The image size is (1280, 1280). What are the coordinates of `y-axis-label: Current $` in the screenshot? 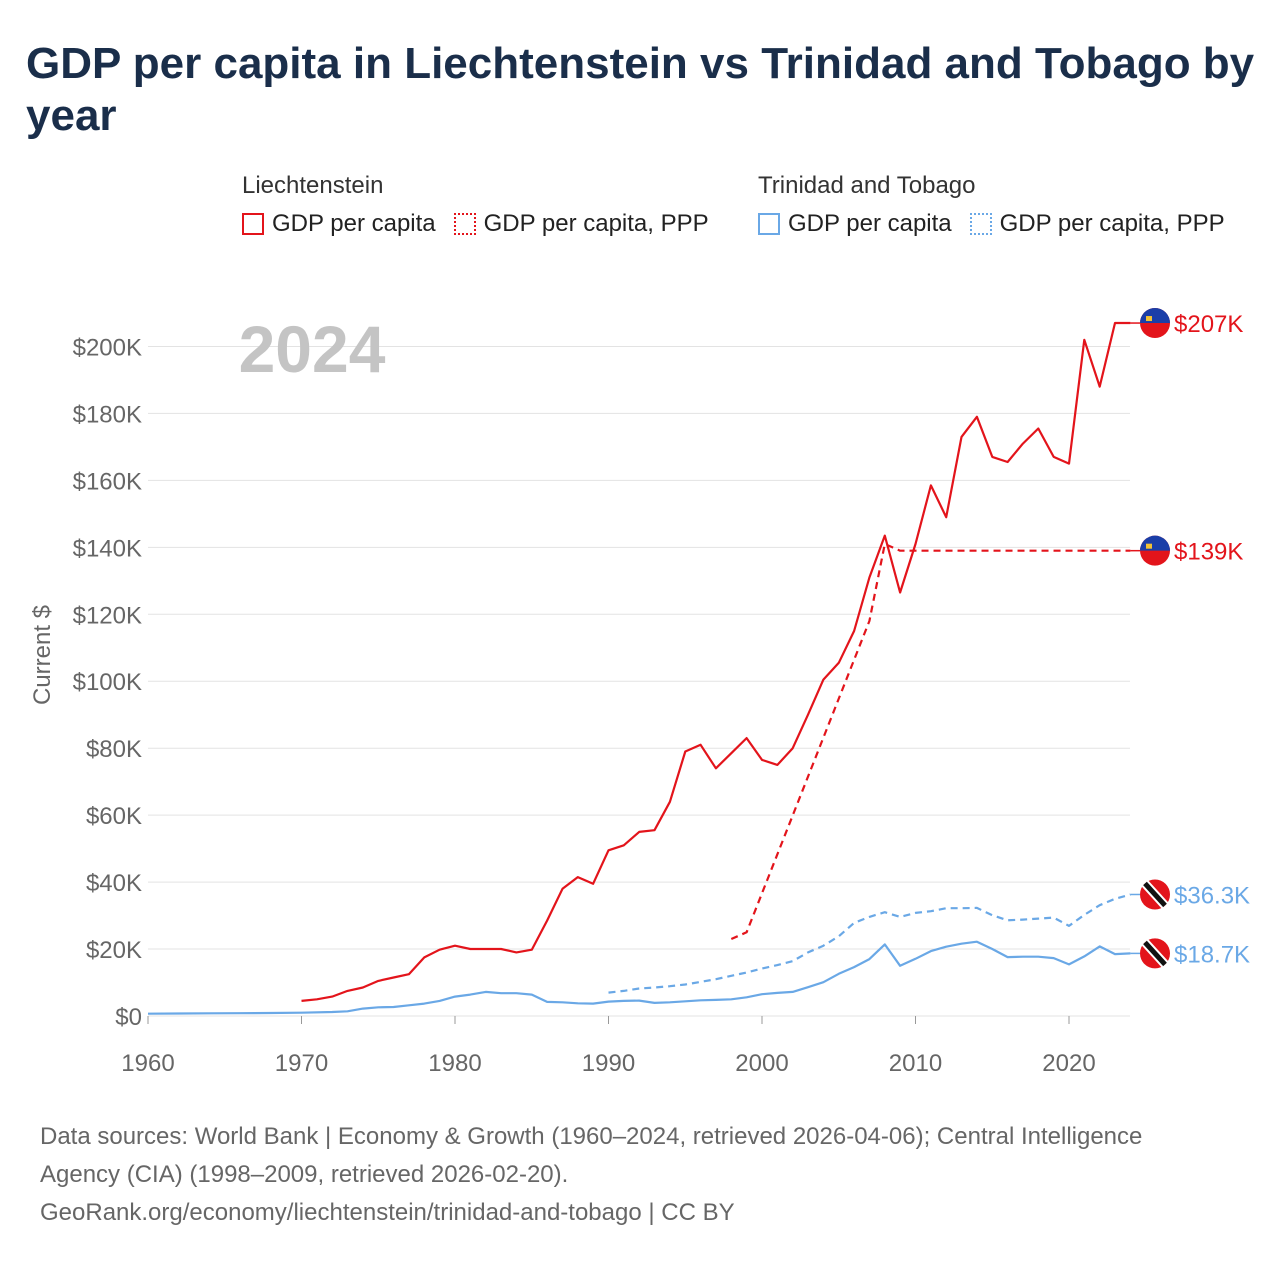 It's located at (42, 655).